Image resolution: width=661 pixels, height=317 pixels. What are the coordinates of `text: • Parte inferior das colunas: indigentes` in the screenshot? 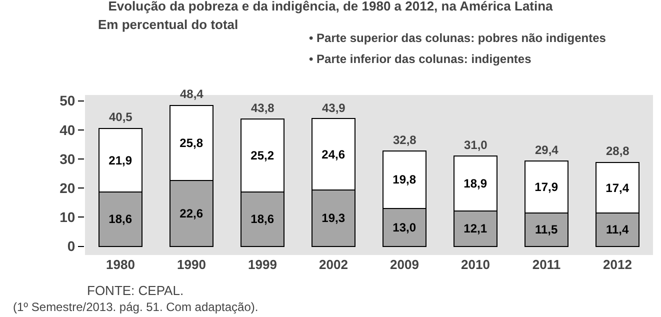 It's located at (420, 59).